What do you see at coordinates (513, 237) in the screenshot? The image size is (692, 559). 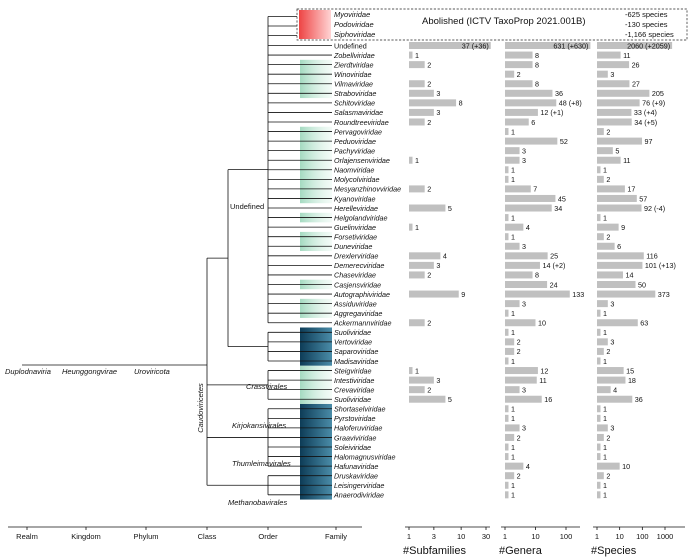 I see `genera-value-label-20: 1` at bounding box center [513, 237].